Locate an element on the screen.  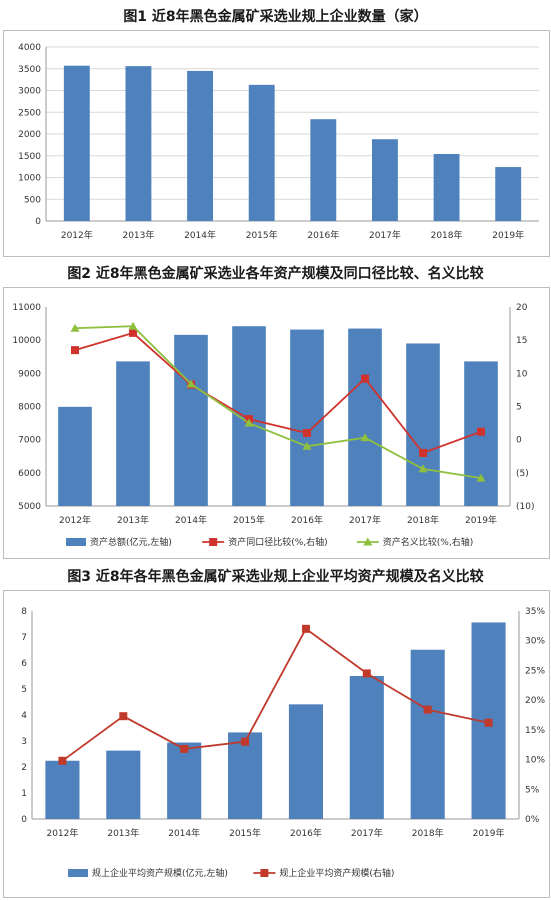
y-left-tick-label: 1500 is located at coordinates (29, 157).